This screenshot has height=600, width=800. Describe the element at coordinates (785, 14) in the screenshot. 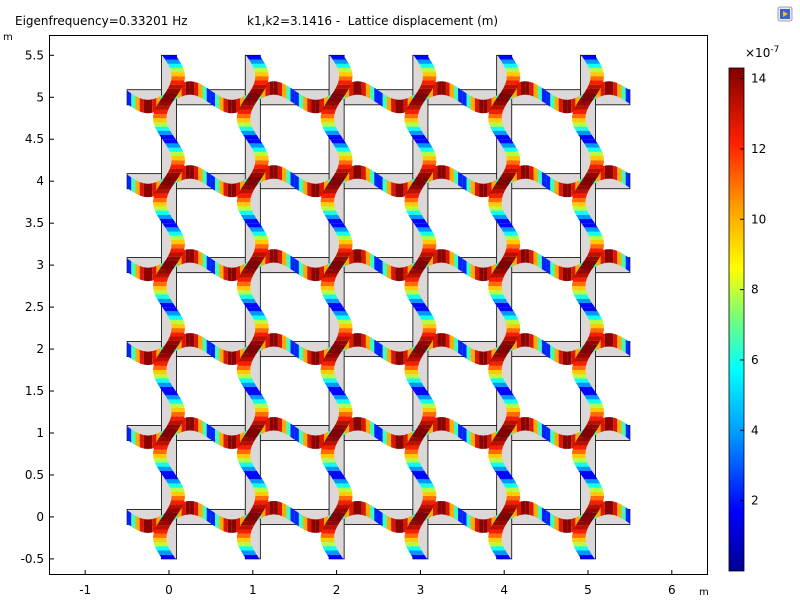

I see `plot-window-icon` at that location.